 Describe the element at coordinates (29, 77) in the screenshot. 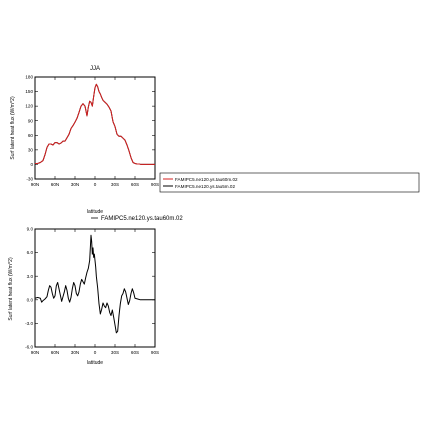

I see `y-tick-label: 180` at that location.